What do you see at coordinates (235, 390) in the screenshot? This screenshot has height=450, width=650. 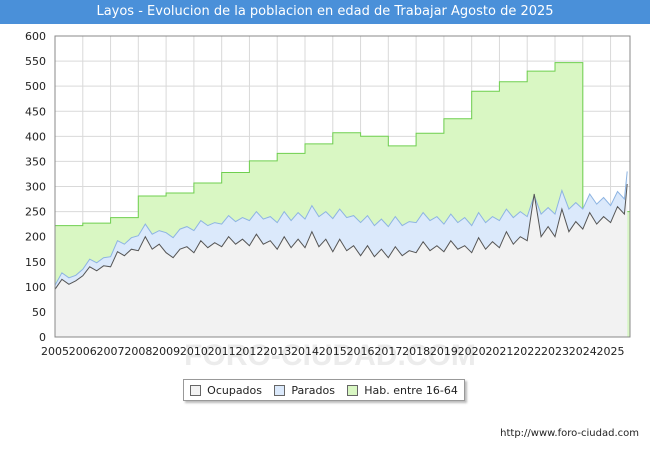 I see `legend-label-ocupados: Ocupados` at bounding box center [235, 390].